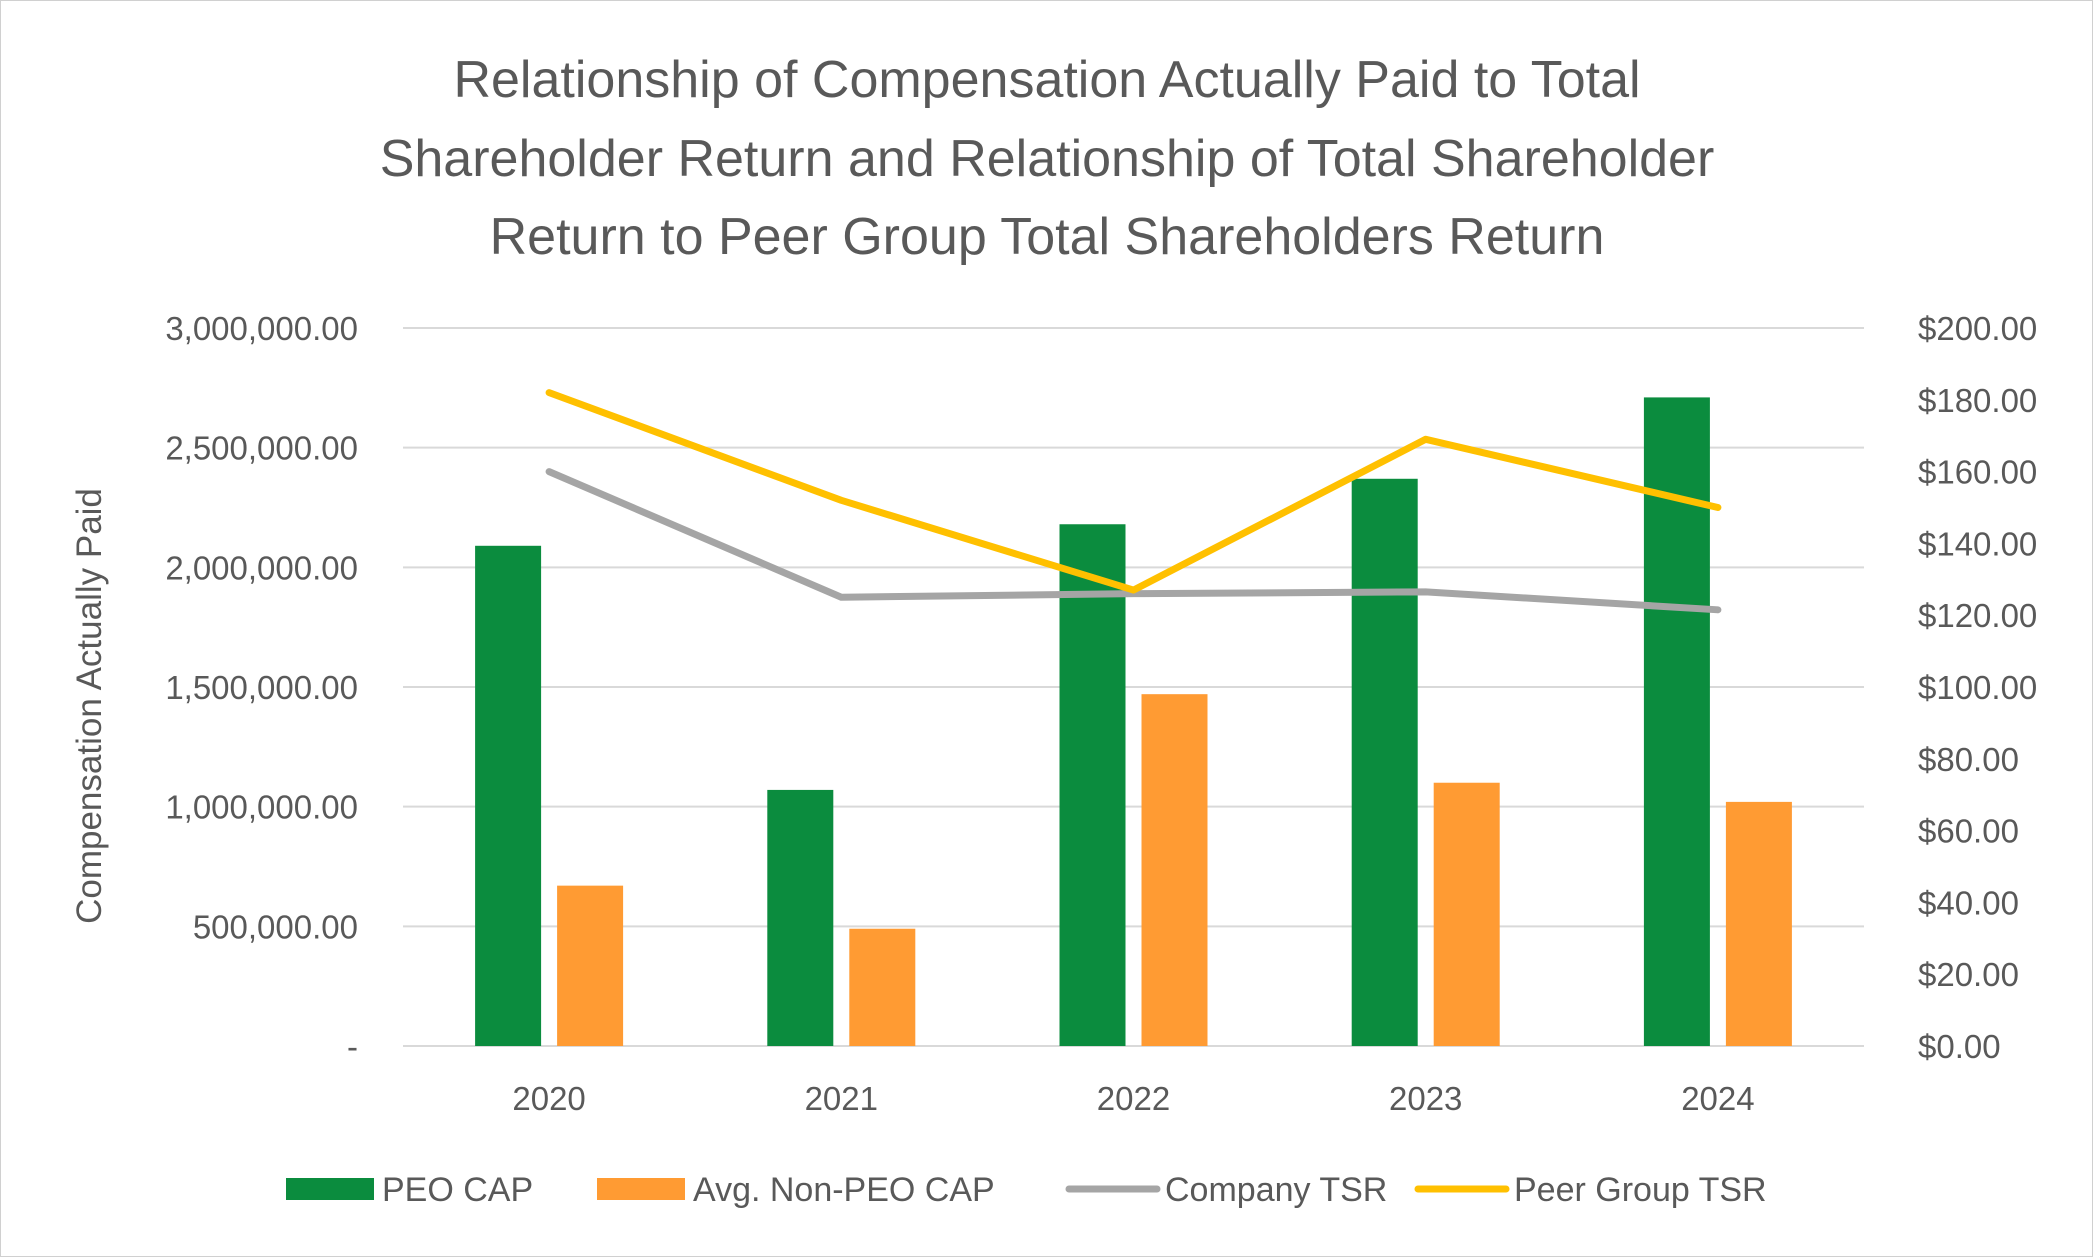  What do you see at coordinates (844, 1190) in the screenshot?
I see `legend-avg-non-peo-cap-label: Avg. Non-PEO CAP` at bounding box center [844, 1190].